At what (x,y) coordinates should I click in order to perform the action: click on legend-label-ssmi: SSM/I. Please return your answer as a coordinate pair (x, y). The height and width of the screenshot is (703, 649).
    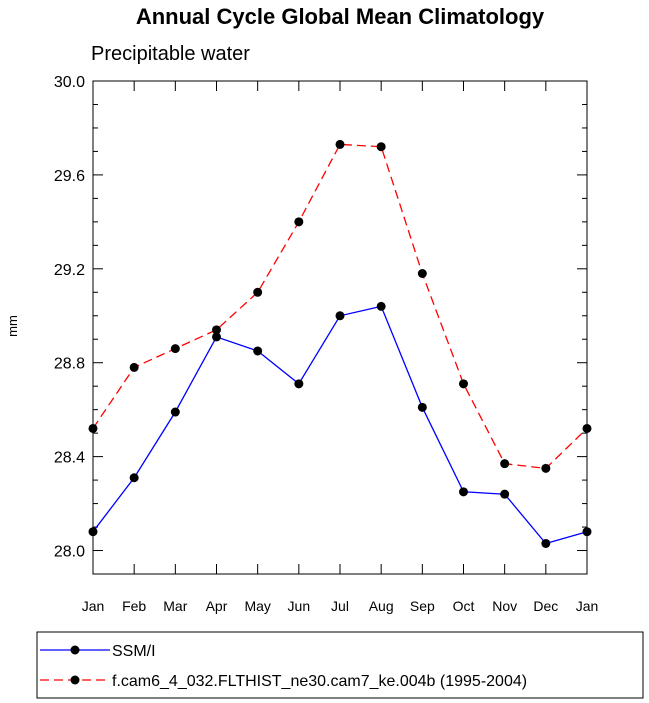
    Looking at the image, I should click on (134, 651).